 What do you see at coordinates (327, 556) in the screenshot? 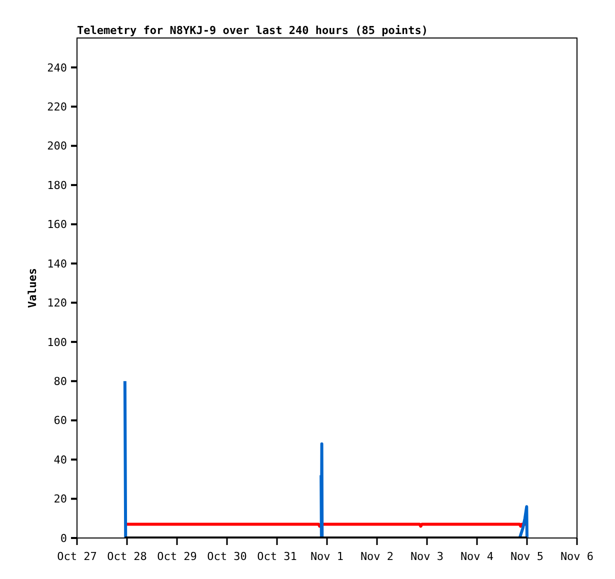
I see `x-tick-label: Nov 1` at bounding box center [327, 556].